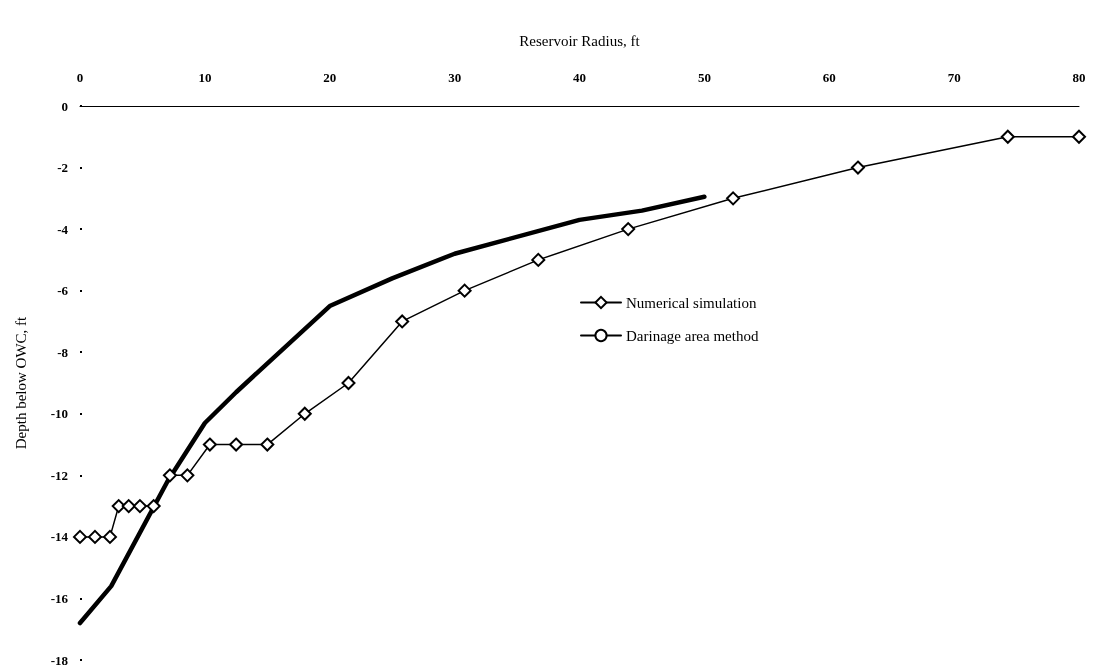 This screenshot has height=667, width=1101. Describe the element at coordinates (63, 291) in the screenshot. I see `y-tick-label: -6` at that location.